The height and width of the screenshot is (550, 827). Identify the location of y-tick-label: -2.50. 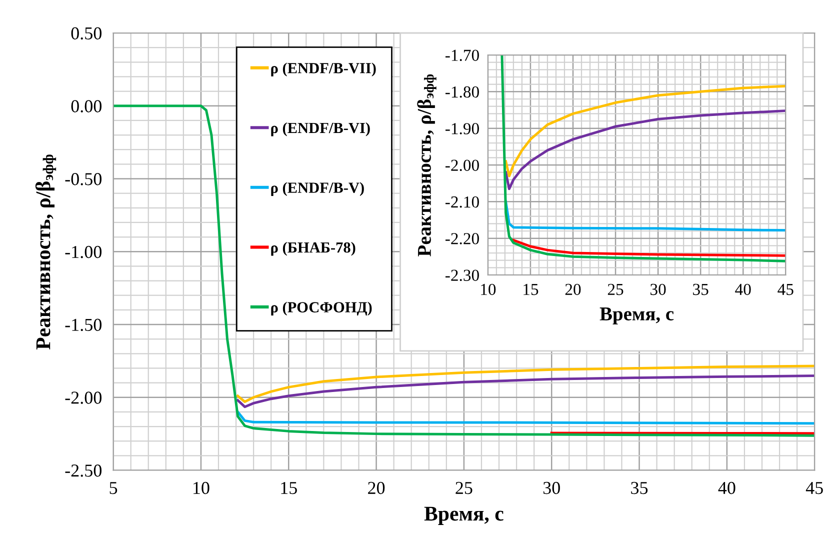
(83, 470).